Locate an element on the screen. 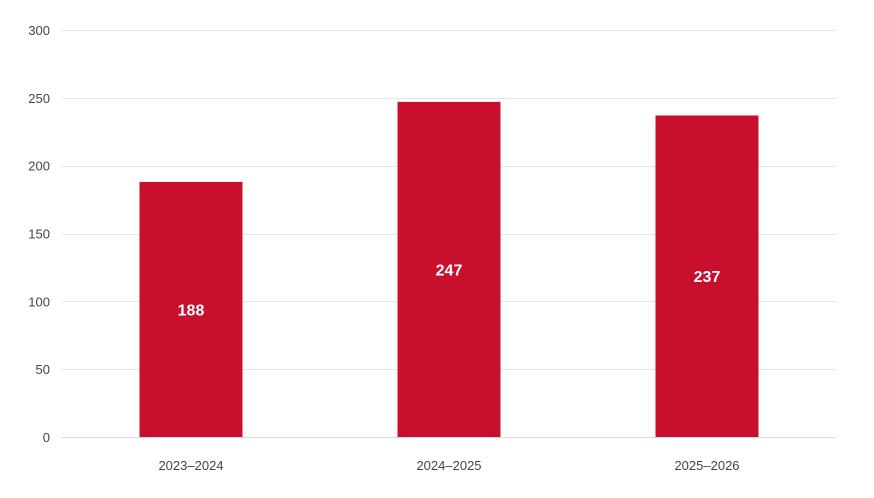  y-axis-ticks: 0 50 100 150 200 250 300 is located at coordinates (39, 234).